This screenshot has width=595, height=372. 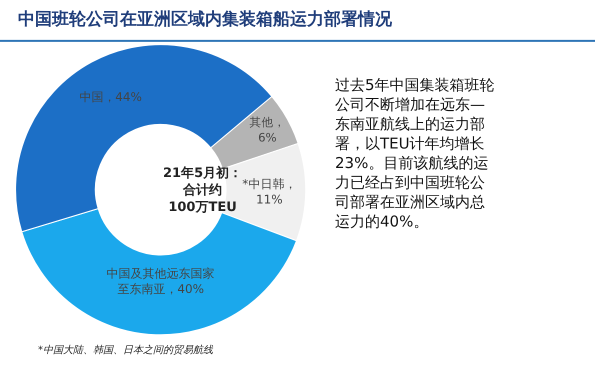 I want to click on slice-label: 中国及其他远东国家至东南亚，40%, so click(x=160, y=281).